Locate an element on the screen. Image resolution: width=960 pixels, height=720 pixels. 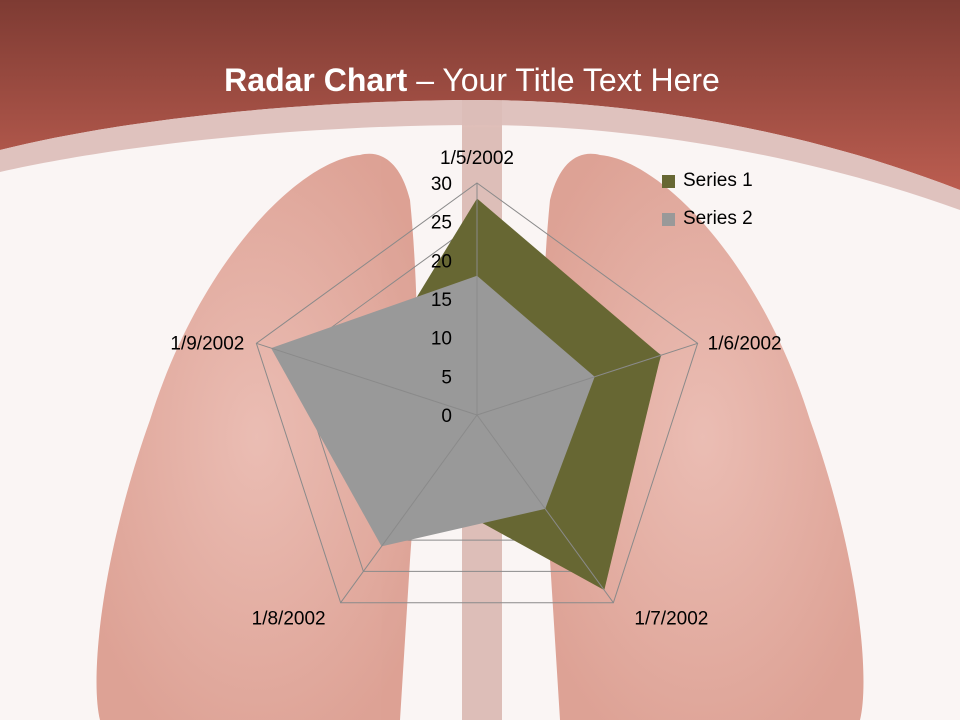
category-label: 1/9/2002 is located at coordinates (207, 343).